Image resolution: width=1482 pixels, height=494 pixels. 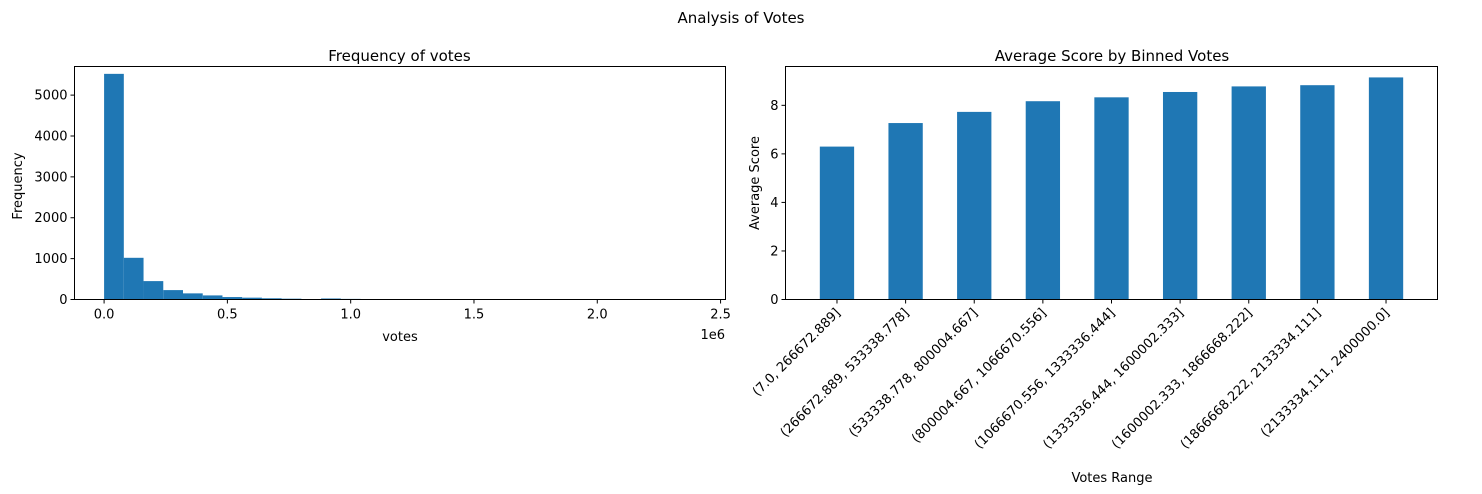 I want to click on bar-chart-x-tick-label: (800004.667, 1066670.556], so click(x=979, y=376).